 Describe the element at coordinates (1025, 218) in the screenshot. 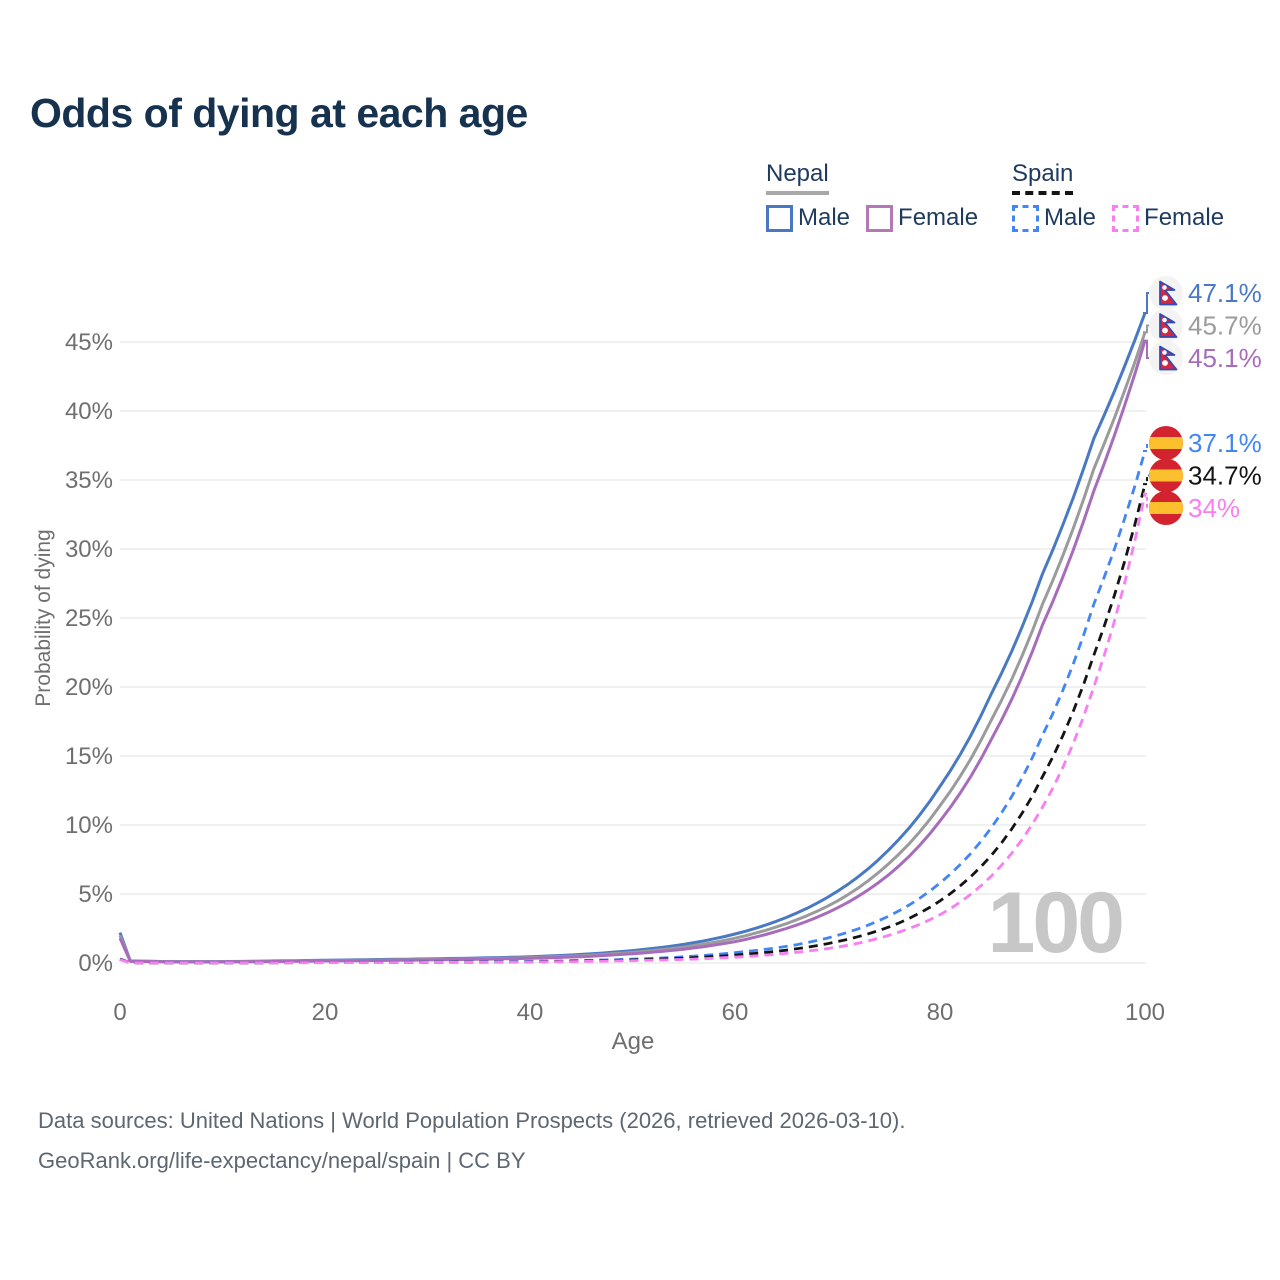

I see `legend-swatch-spain-male` at that location.